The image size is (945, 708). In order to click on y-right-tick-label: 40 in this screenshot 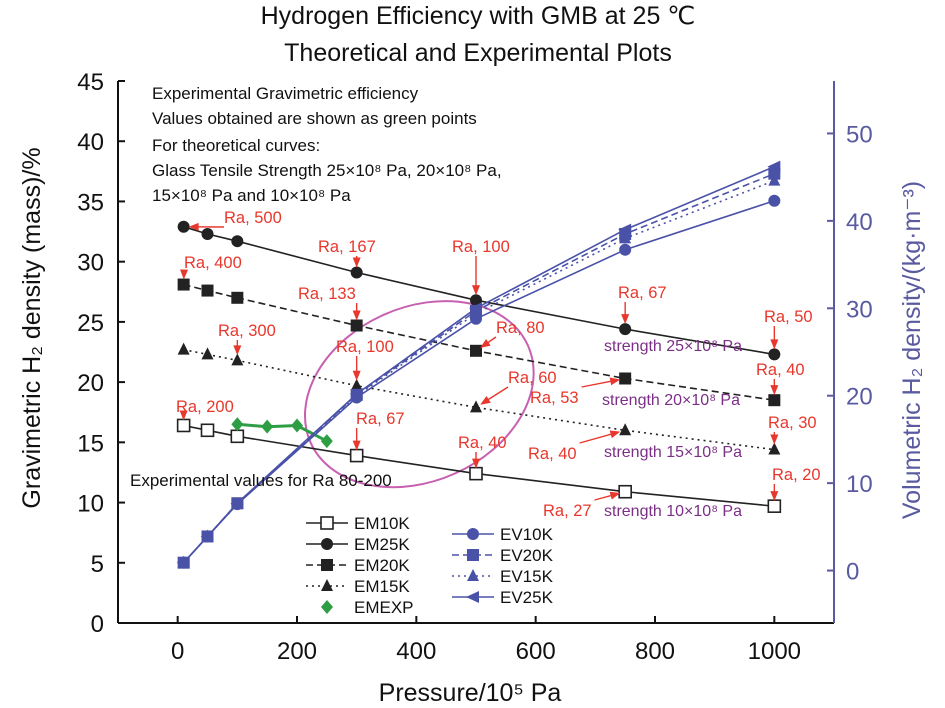, I will do `click(859, 222)`.